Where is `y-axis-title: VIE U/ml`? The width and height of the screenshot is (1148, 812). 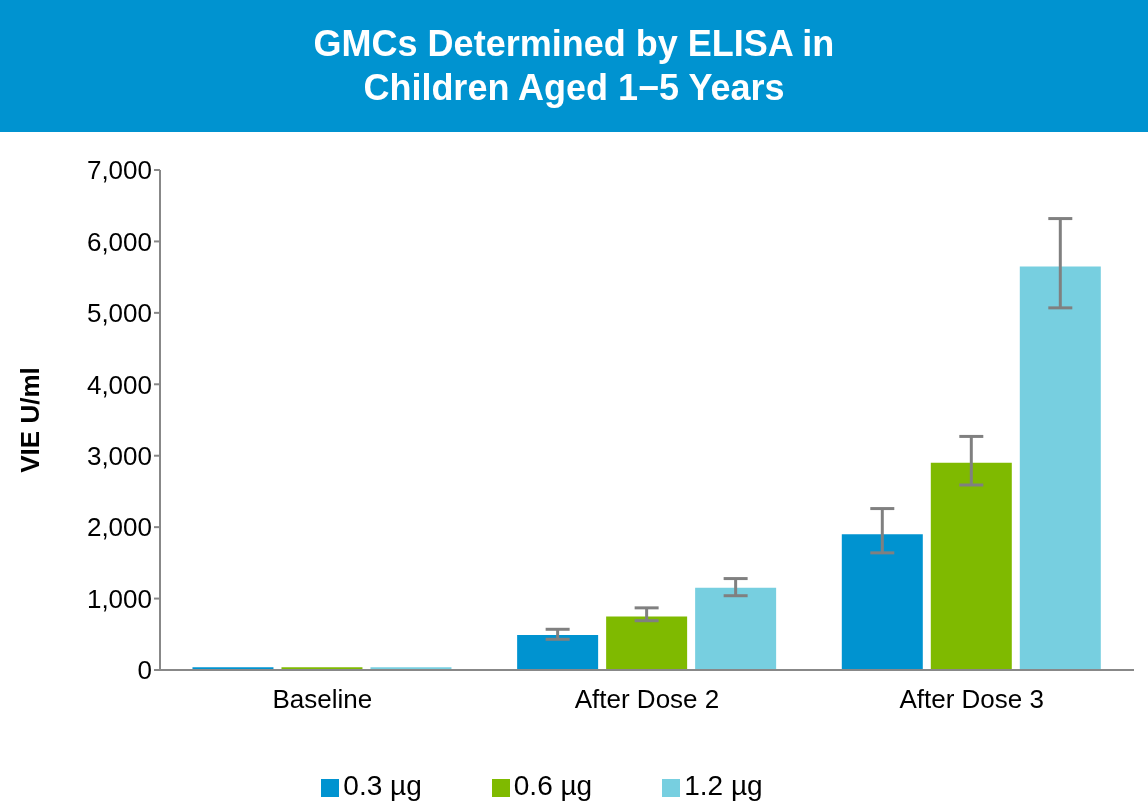 y-axis-title: VIE U/ml is located at coordinates (30, 420).